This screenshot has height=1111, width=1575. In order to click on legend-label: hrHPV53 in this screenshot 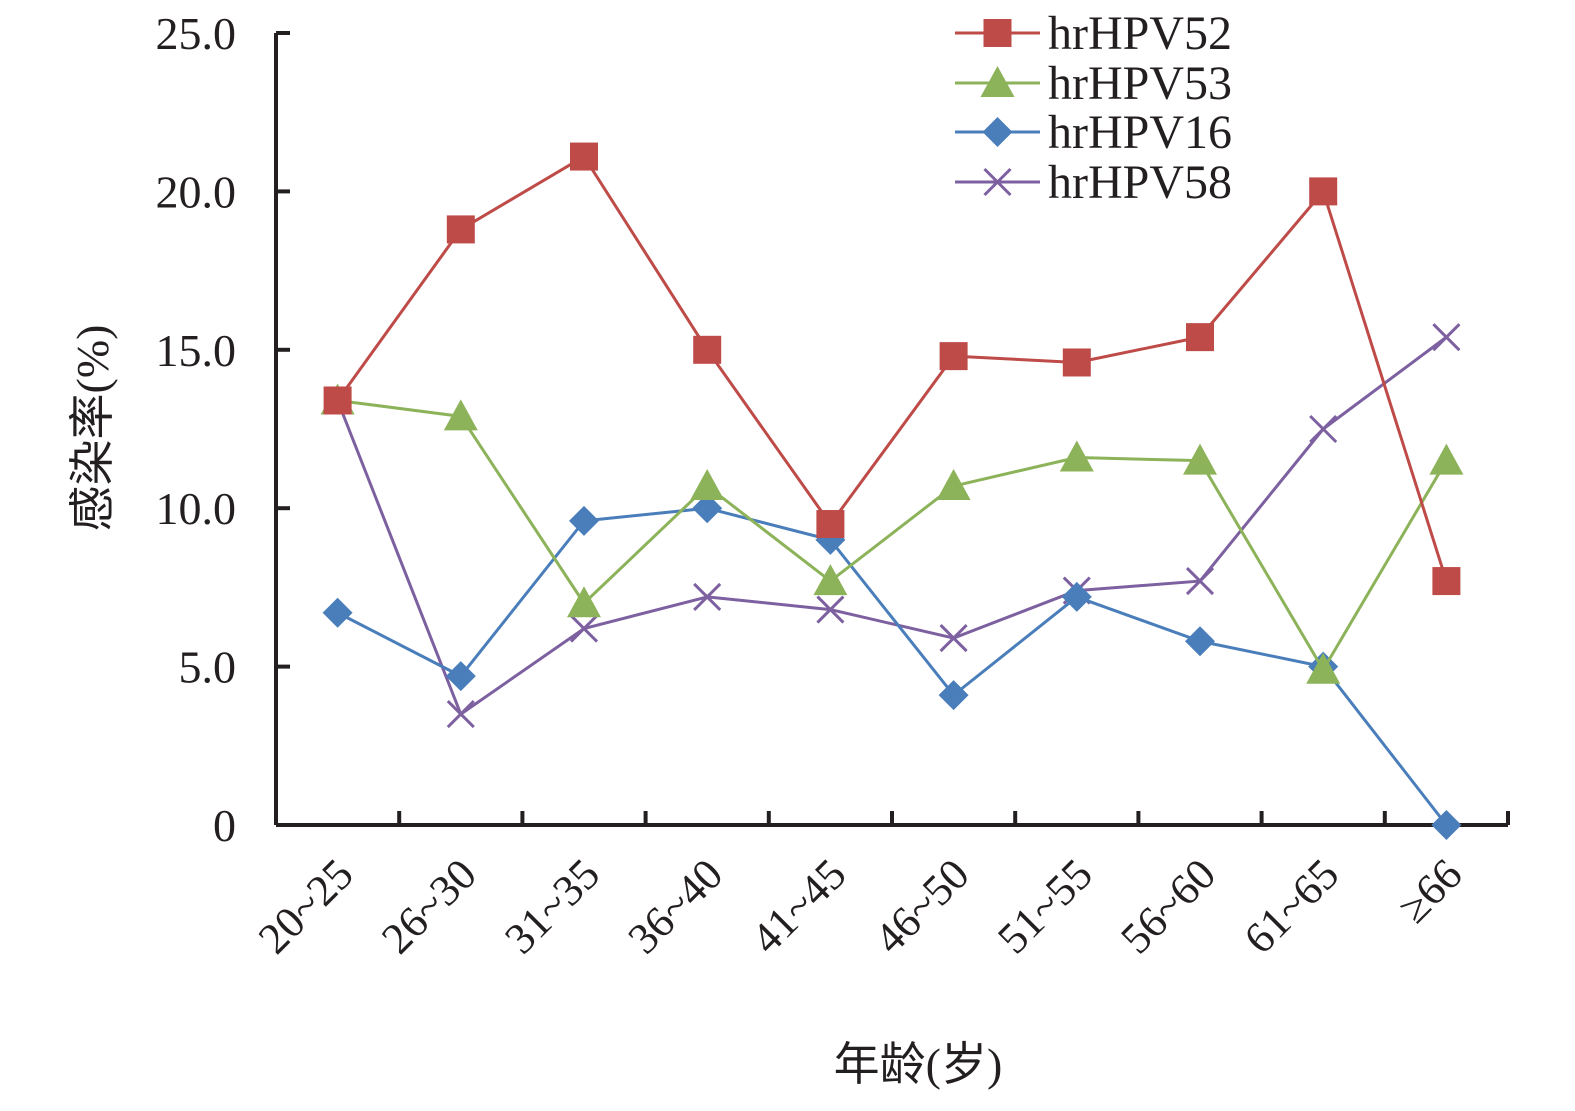, I will do `click(1140, 83)`.